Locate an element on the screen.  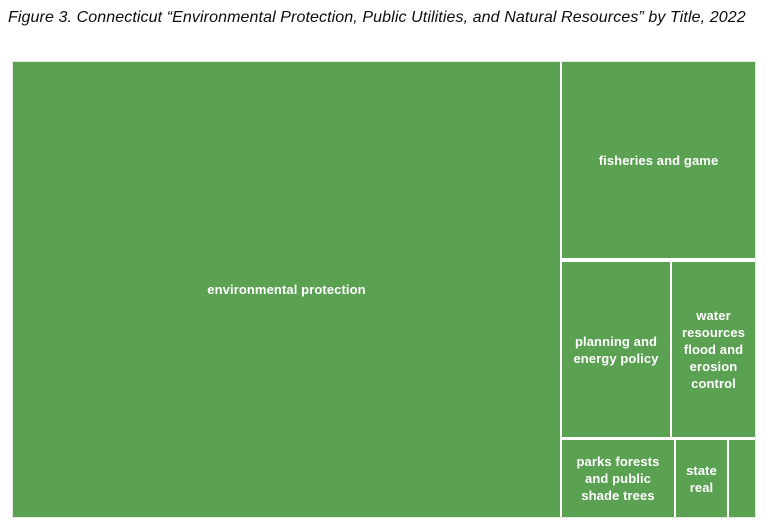
treemap-tile-planning-and-energy-policy: planning and energy policy is located at coordinates (616, 349).